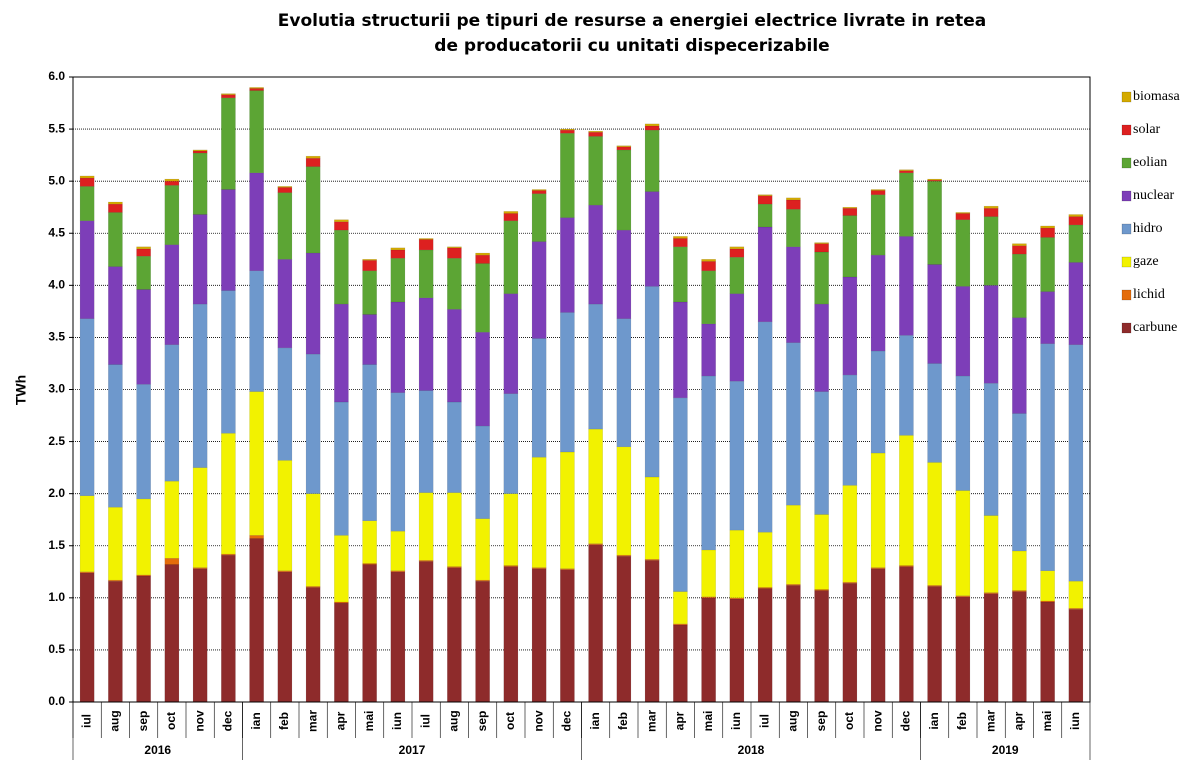 The width and height of the screenshot is (1198, 765). What do you see at coordinates (56, 441) in the screenshot?
I see `y-tick-label: 2.5` at bounding box center [56, 441].